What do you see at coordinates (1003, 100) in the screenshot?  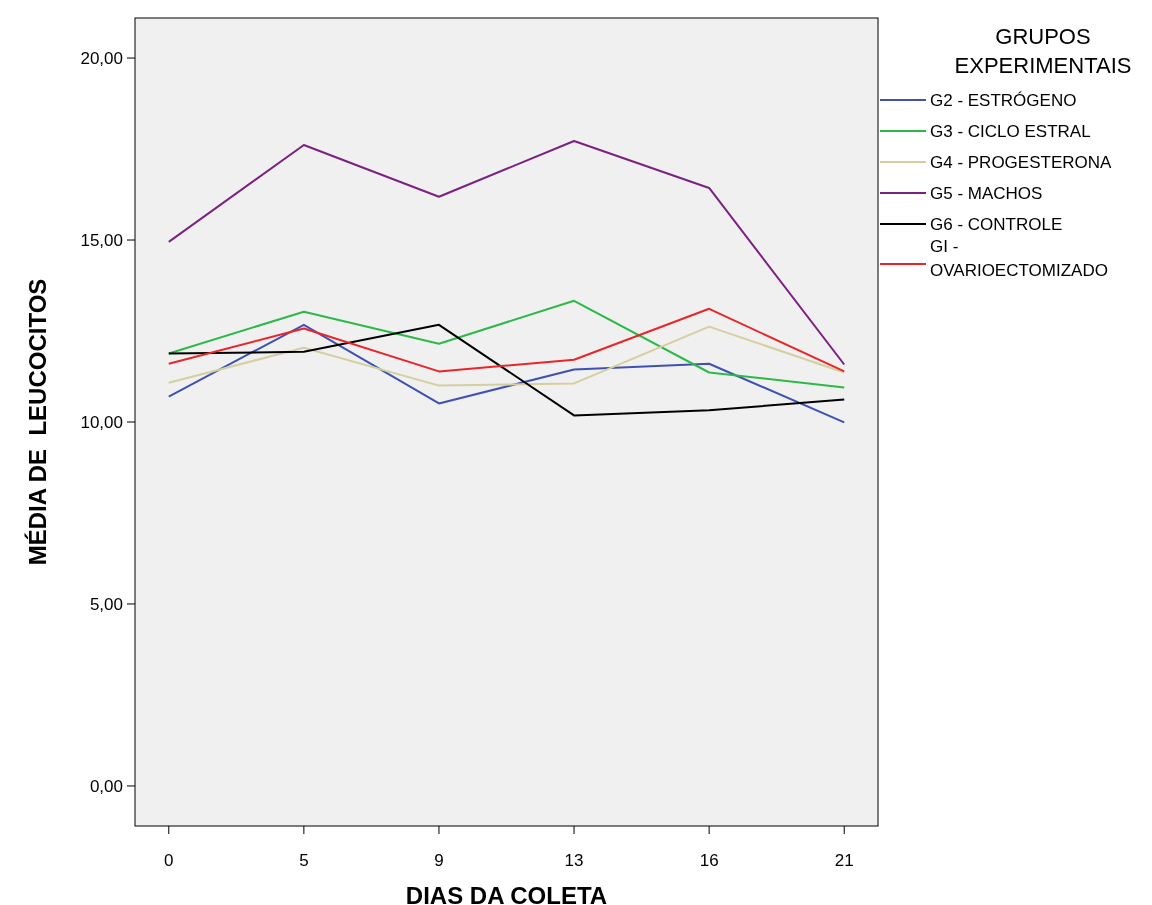 I see `legend-label: G2 - ESTRÓGENO` at bounding box center [1003, 100].